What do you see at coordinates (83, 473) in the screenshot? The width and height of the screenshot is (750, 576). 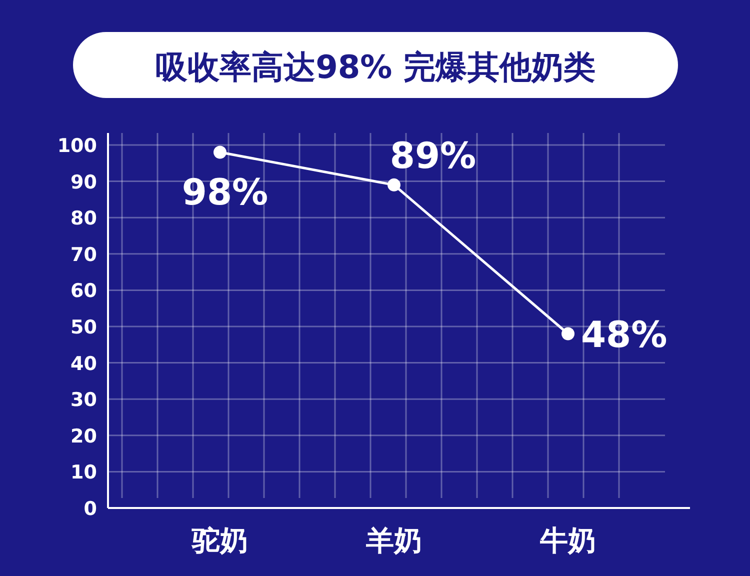 I see `y-tick-label: 10` at bounding box center [83, 473].